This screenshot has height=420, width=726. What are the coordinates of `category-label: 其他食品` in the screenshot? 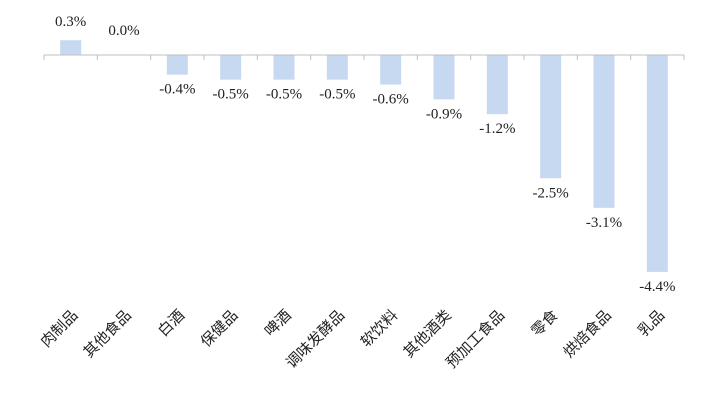 It's located at (107, 333).